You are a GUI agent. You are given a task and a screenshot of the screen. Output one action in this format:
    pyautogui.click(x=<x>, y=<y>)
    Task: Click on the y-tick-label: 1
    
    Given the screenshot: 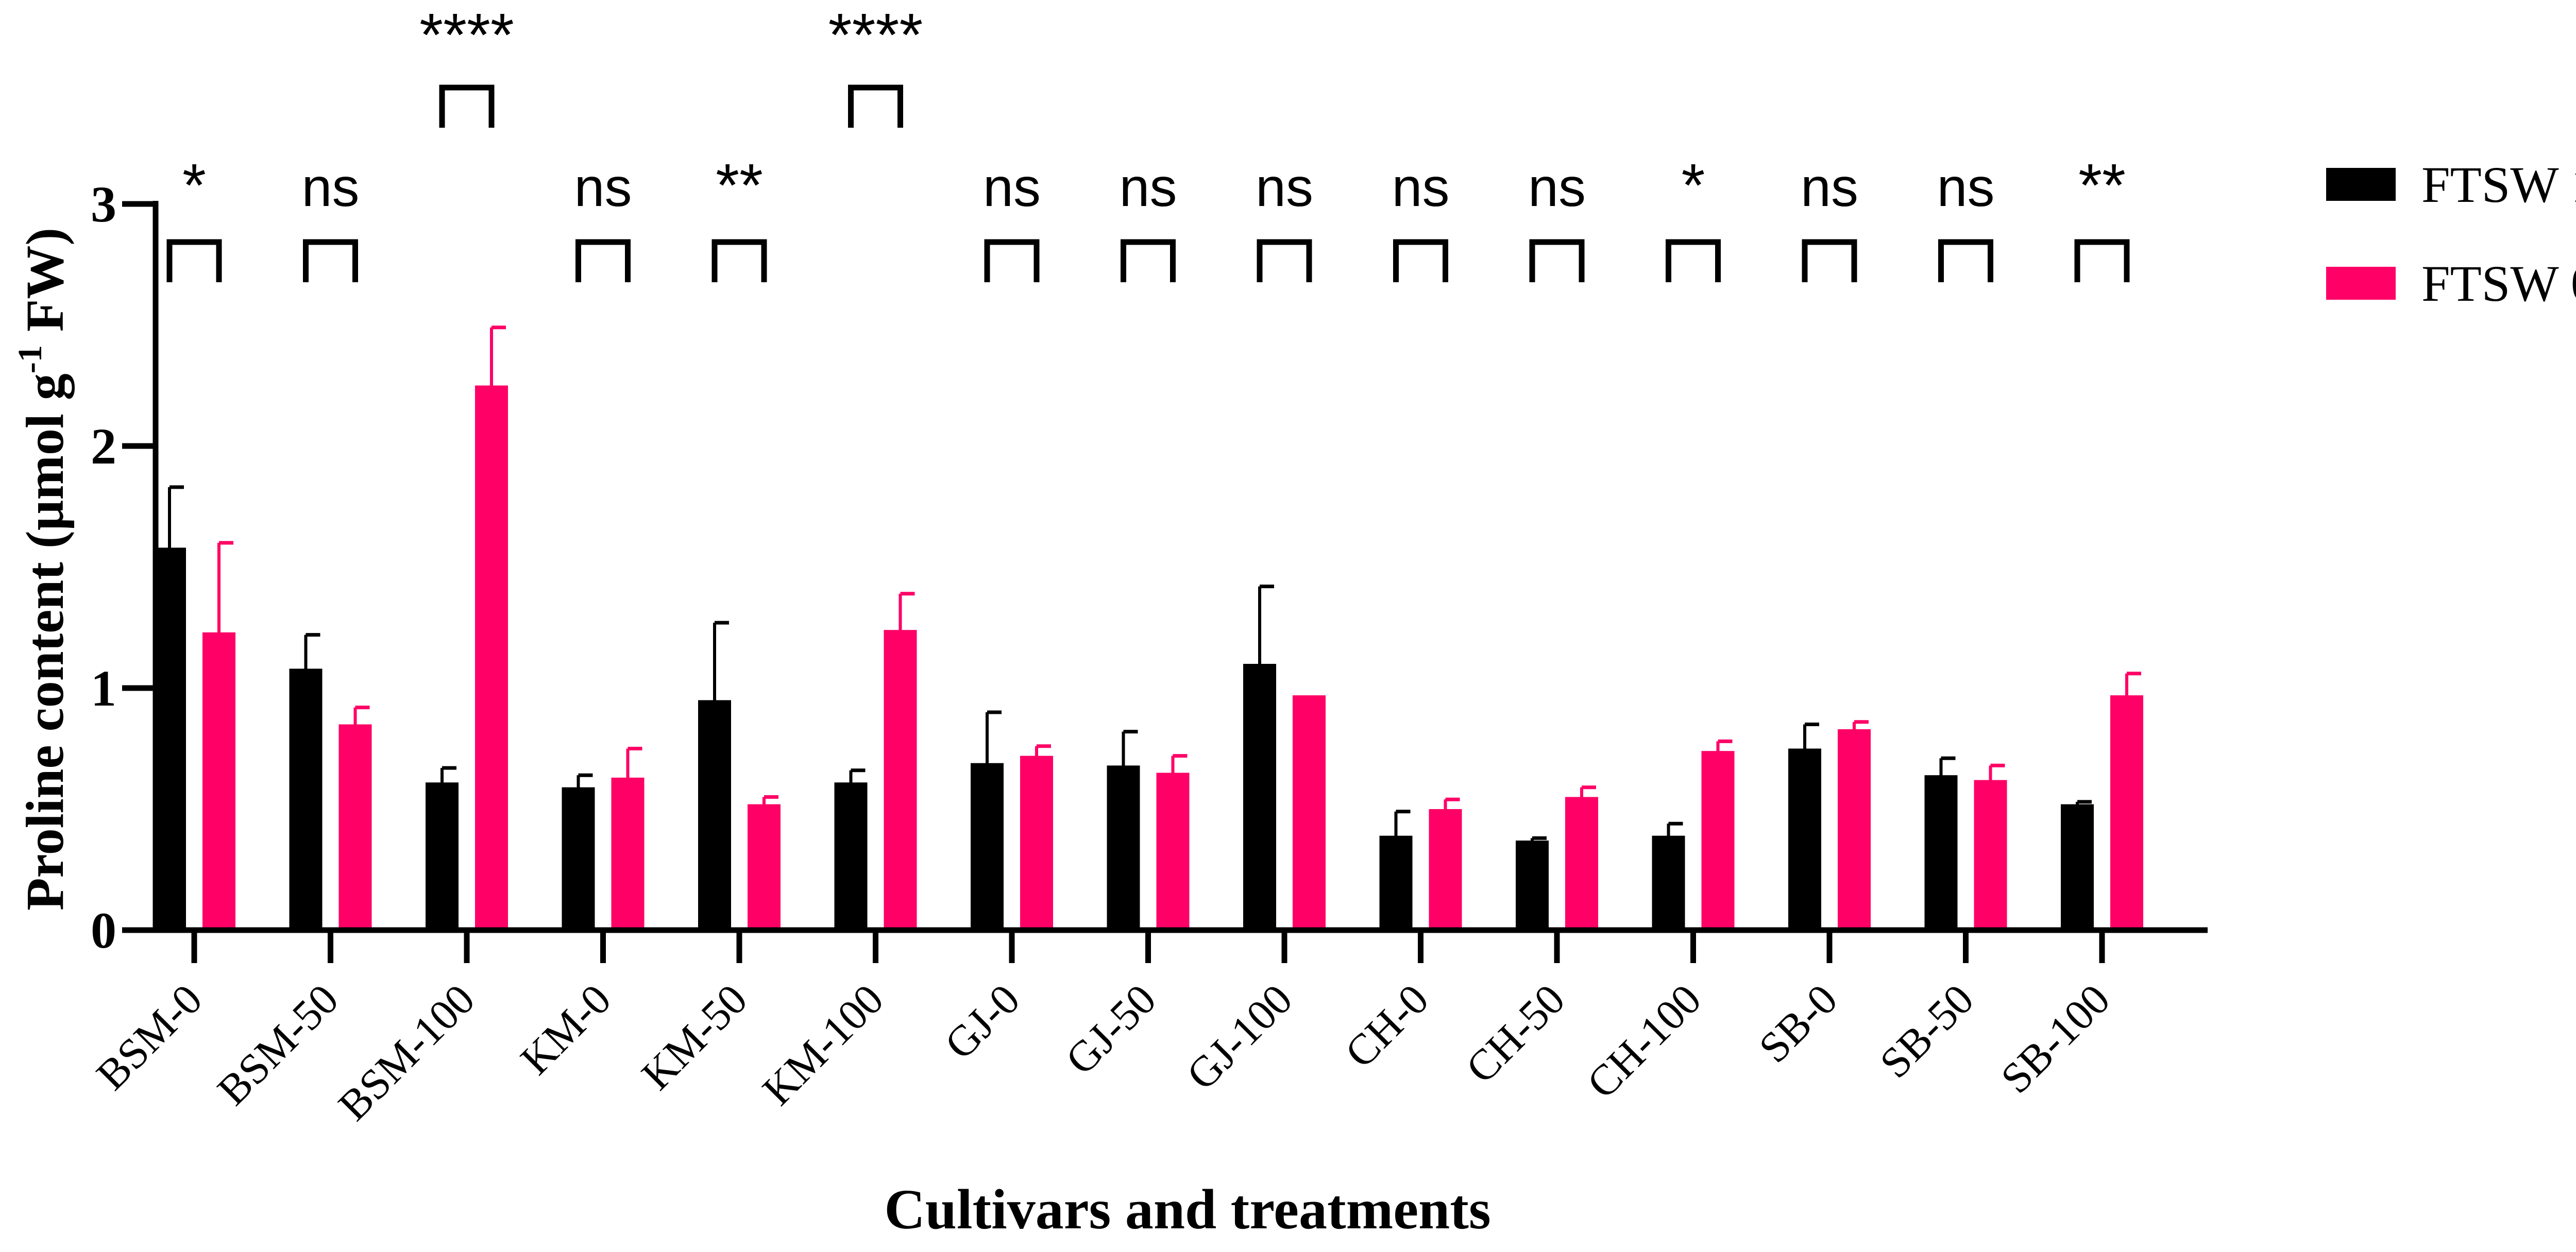 What is the action you would take?
    pyautogui.click(x=103, y=688)
    